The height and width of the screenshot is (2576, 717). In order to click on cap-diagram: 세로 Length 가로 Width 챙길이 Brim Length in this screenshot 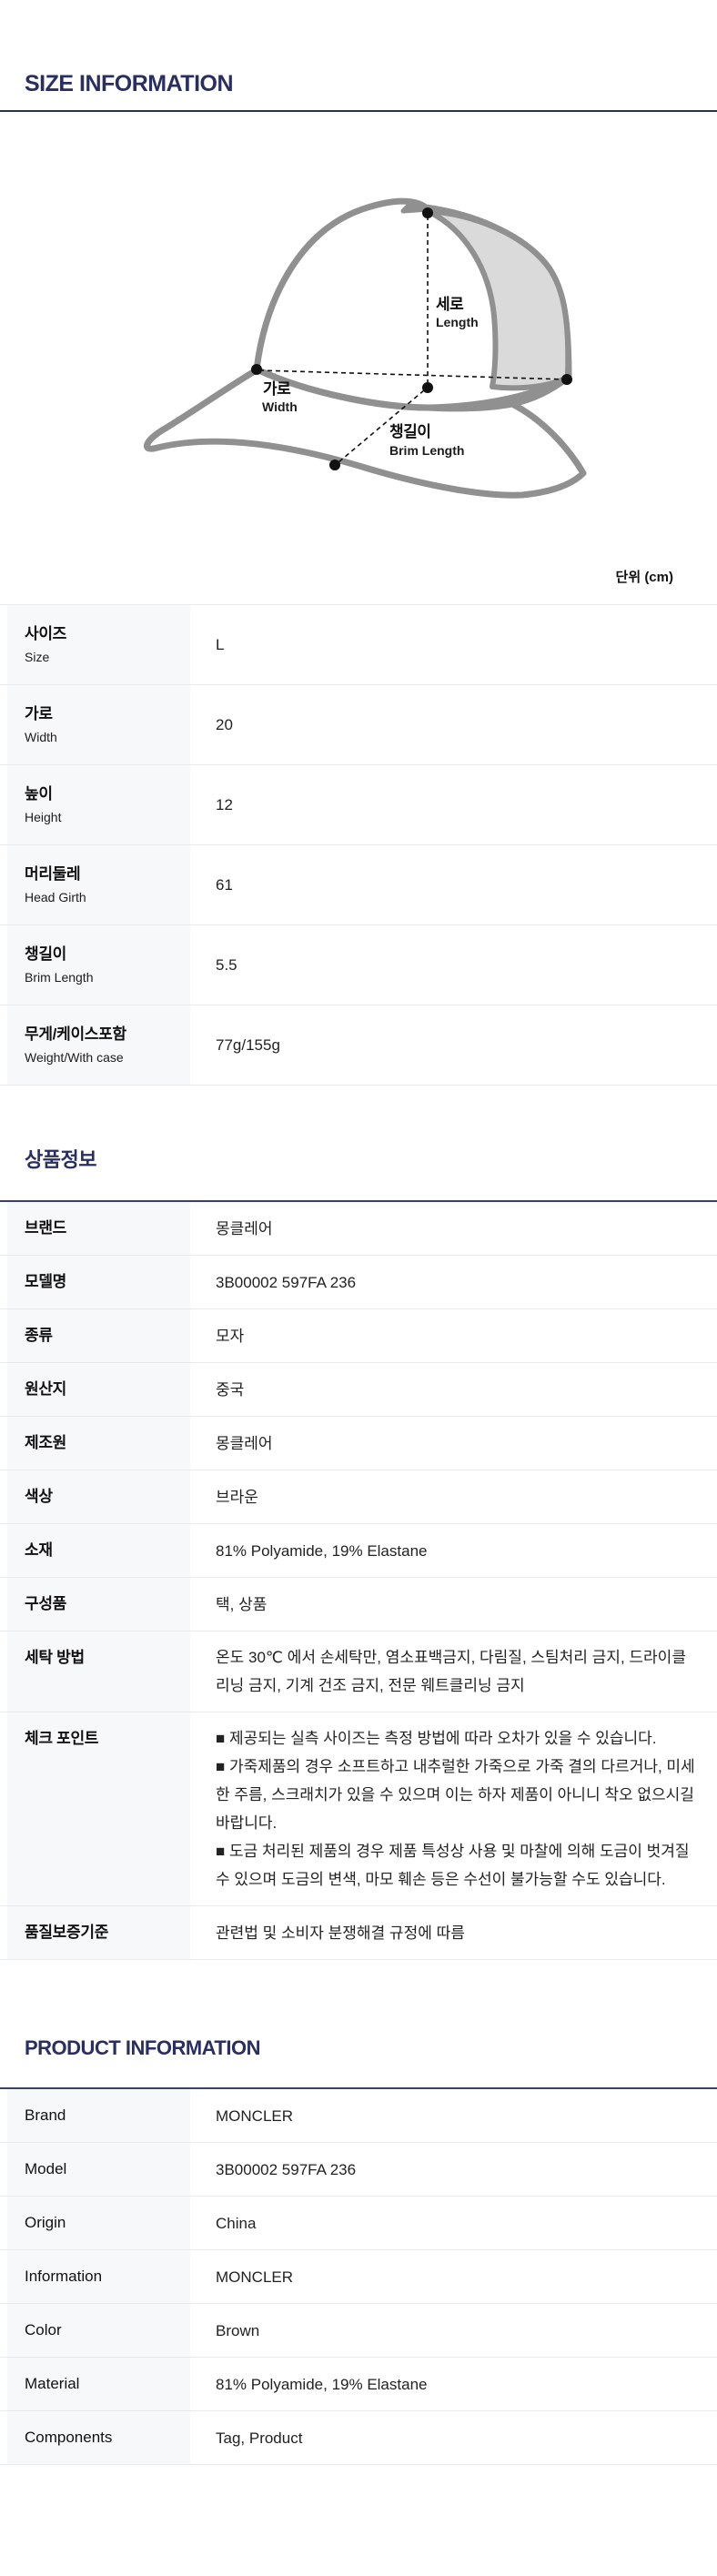, I will do `click(365, 348)`.